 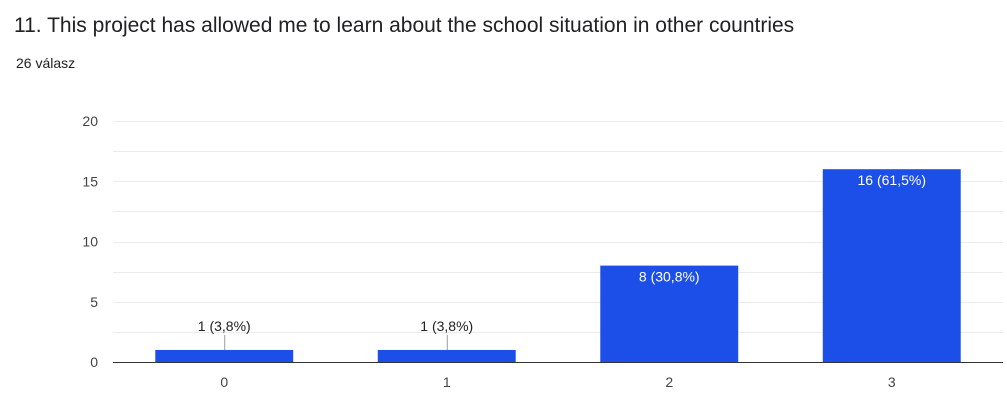 What do you see at coordinates (90, 121) in the screenshot?
I see `y-tick-label: 20` at bounding box center [90, 121].